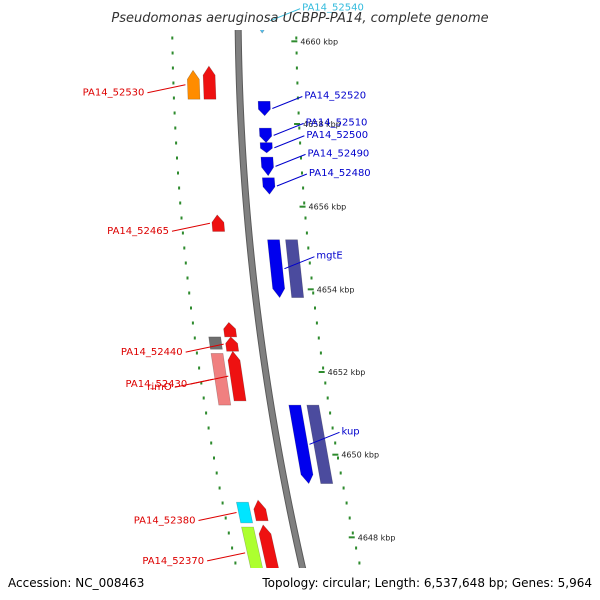  What do you see at coordinates (276, 269) in the screenshot?
I see `gene-mgte` at bounding box center [276, 269].